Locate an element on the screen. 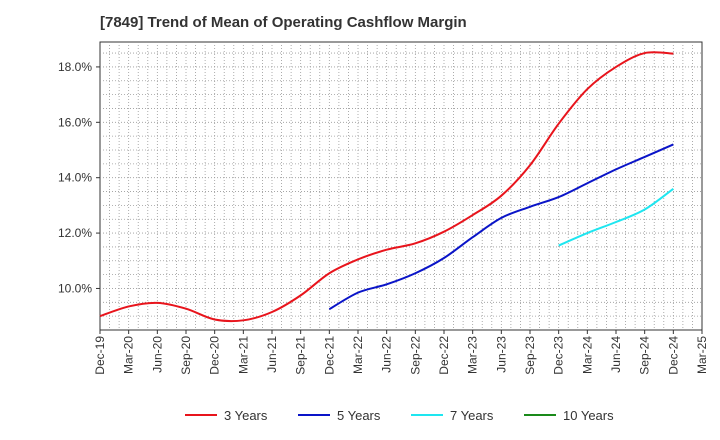 This screenshot has width=720, height=440. x-tick-label: Jun-21 is located at coordinates (272, 354).